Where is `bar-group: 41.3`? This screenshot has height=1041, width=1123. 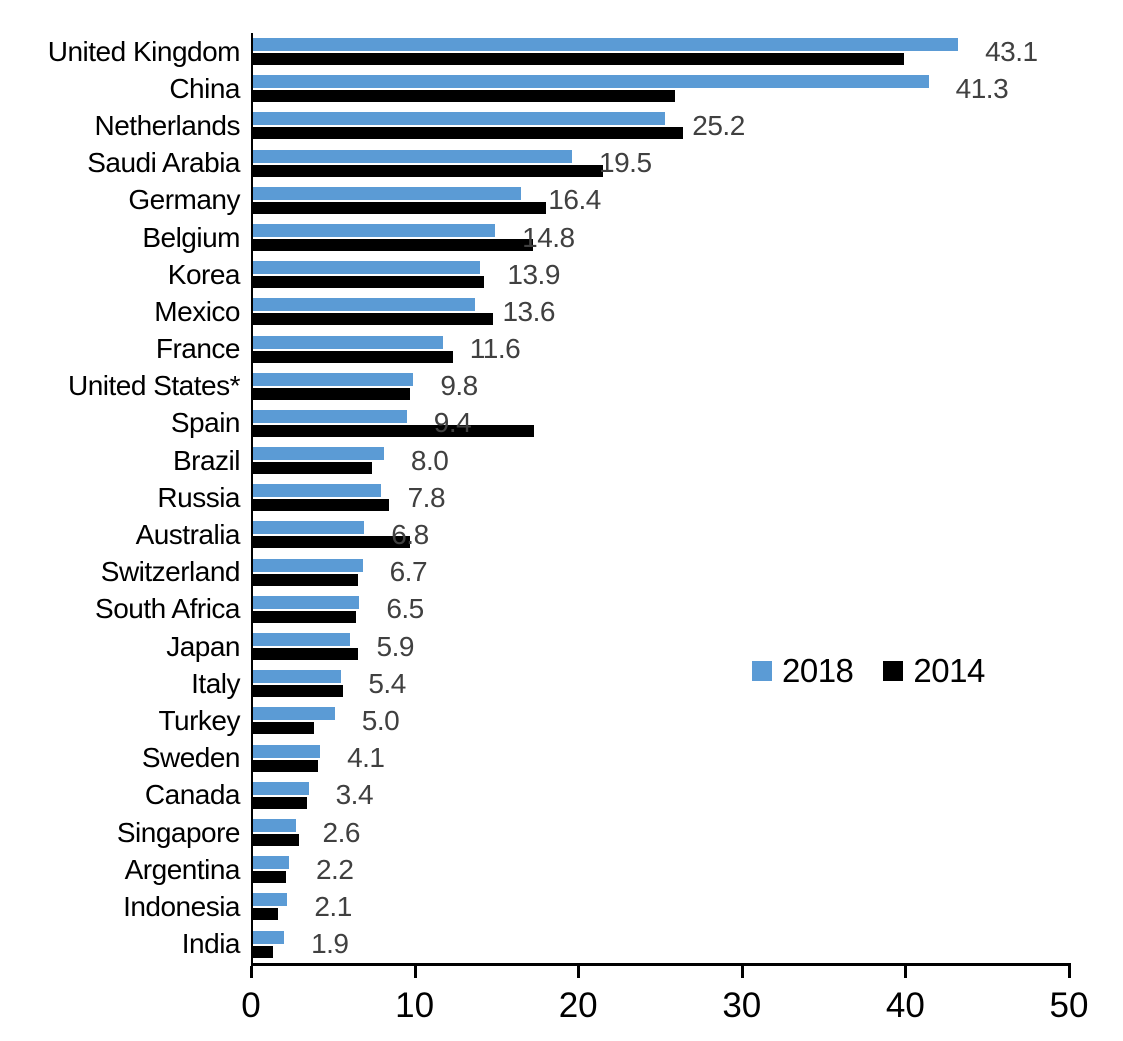 bar-group: 41.3 is located at coordinates (661, 89).